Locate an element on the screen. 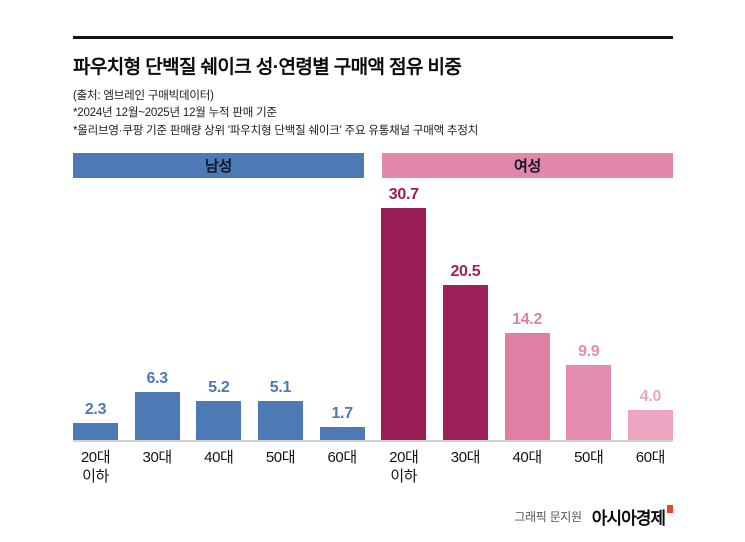 The width and height of the screenshot is (745, 542). bar-item: 5.2 is located at coordinates (219, 409).